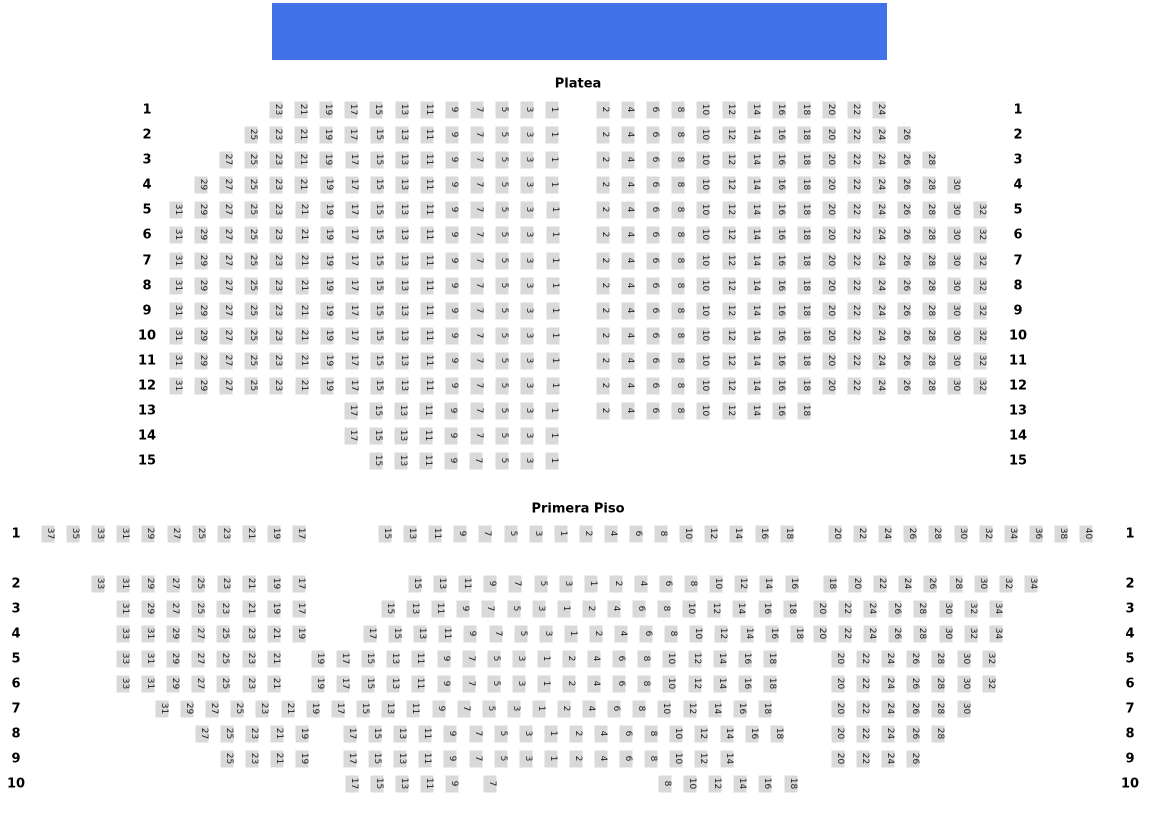 The width and height of the screenshot is (1150, 820). What do you see at coordinates (1036, 534) in the screenshot?
I see `seat: 36` at bounding box center [1036, 534].